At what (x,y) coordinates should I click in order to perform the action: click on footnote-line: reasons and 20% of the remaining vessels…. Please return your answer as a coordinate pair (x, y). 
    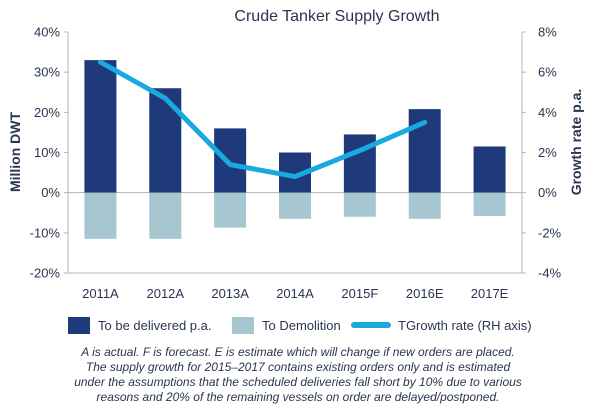
    Looking at the image, I should click on (298, 397).